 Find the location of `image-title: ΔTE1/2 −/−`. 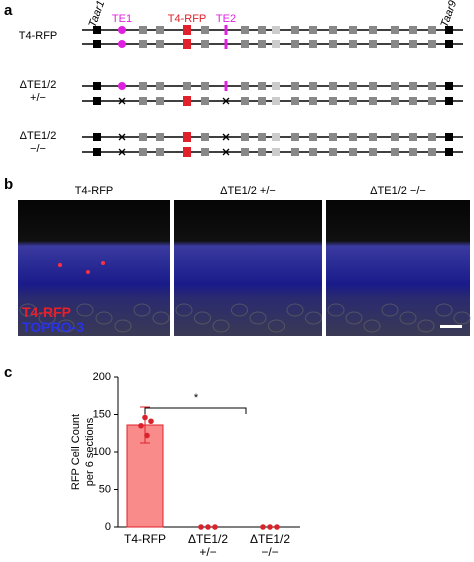

image-title: ΔTE1/2 −/− is located at coordinates (398, 191).